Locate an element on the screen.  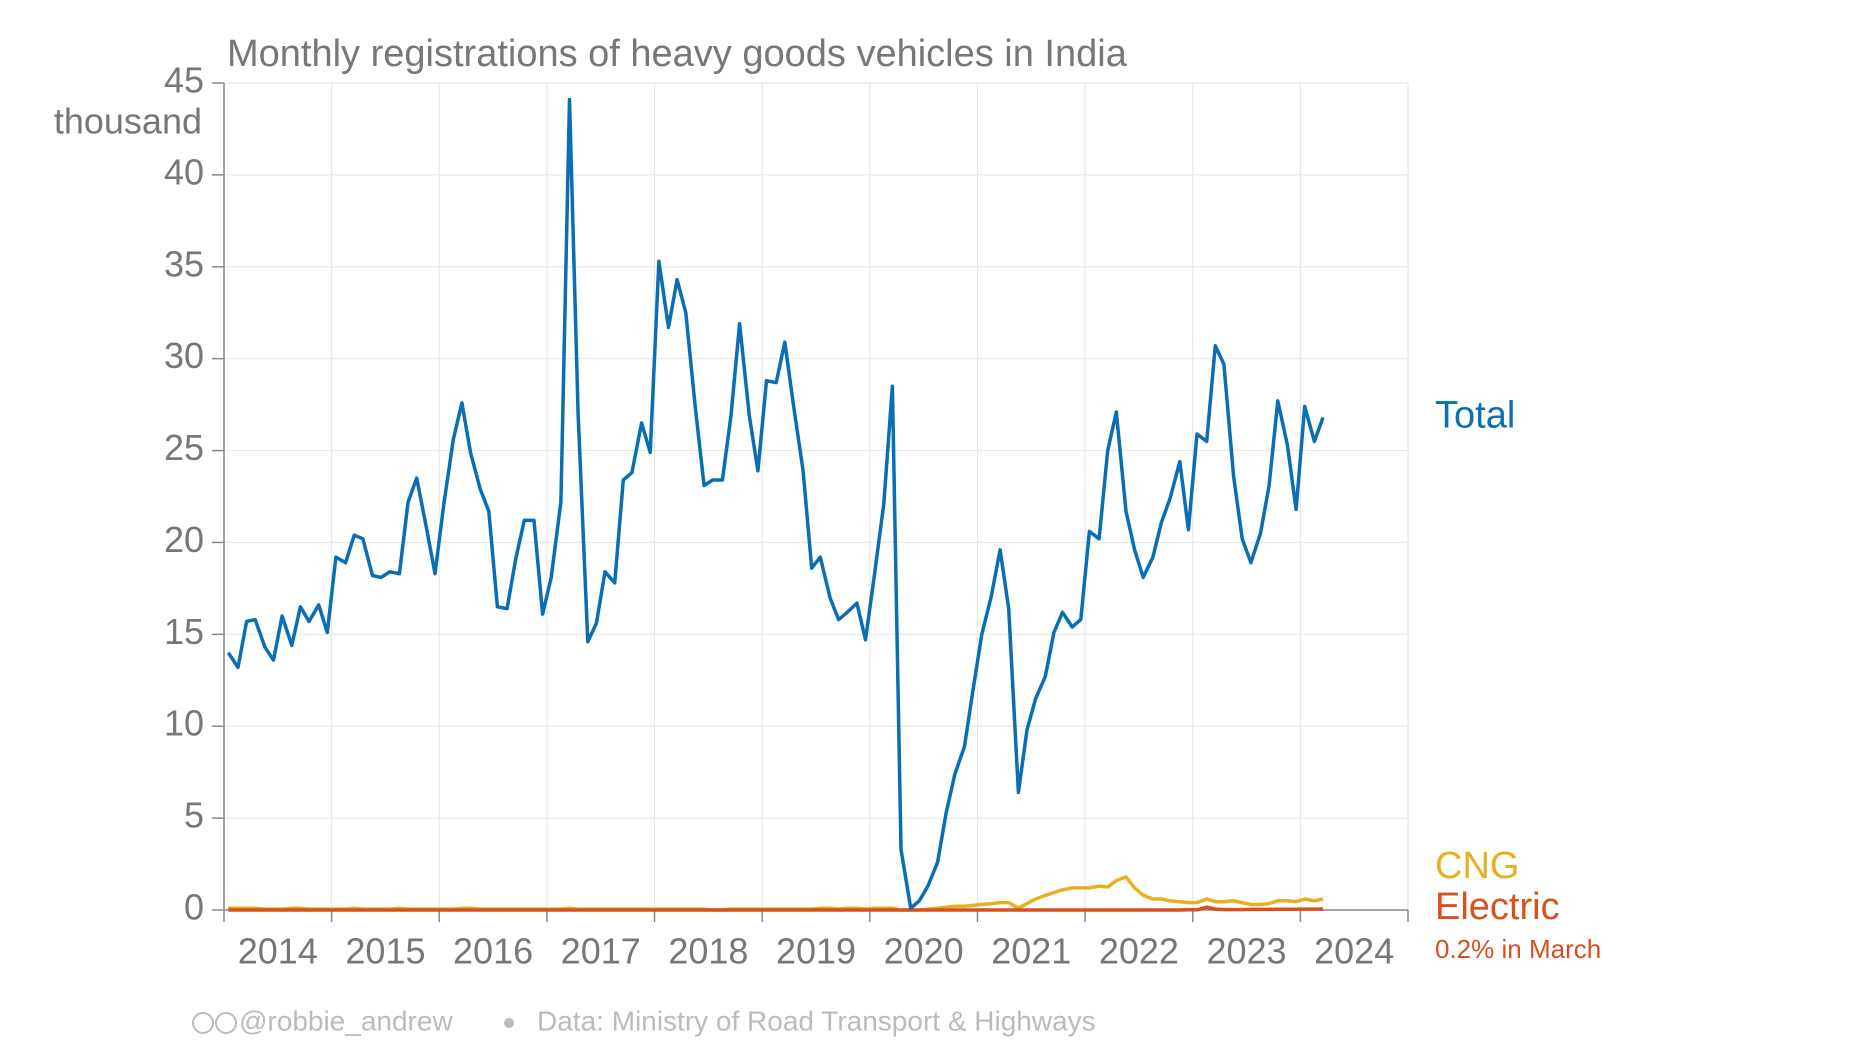
x-tick-label: 2023 is located at coordinates (1246, 951).